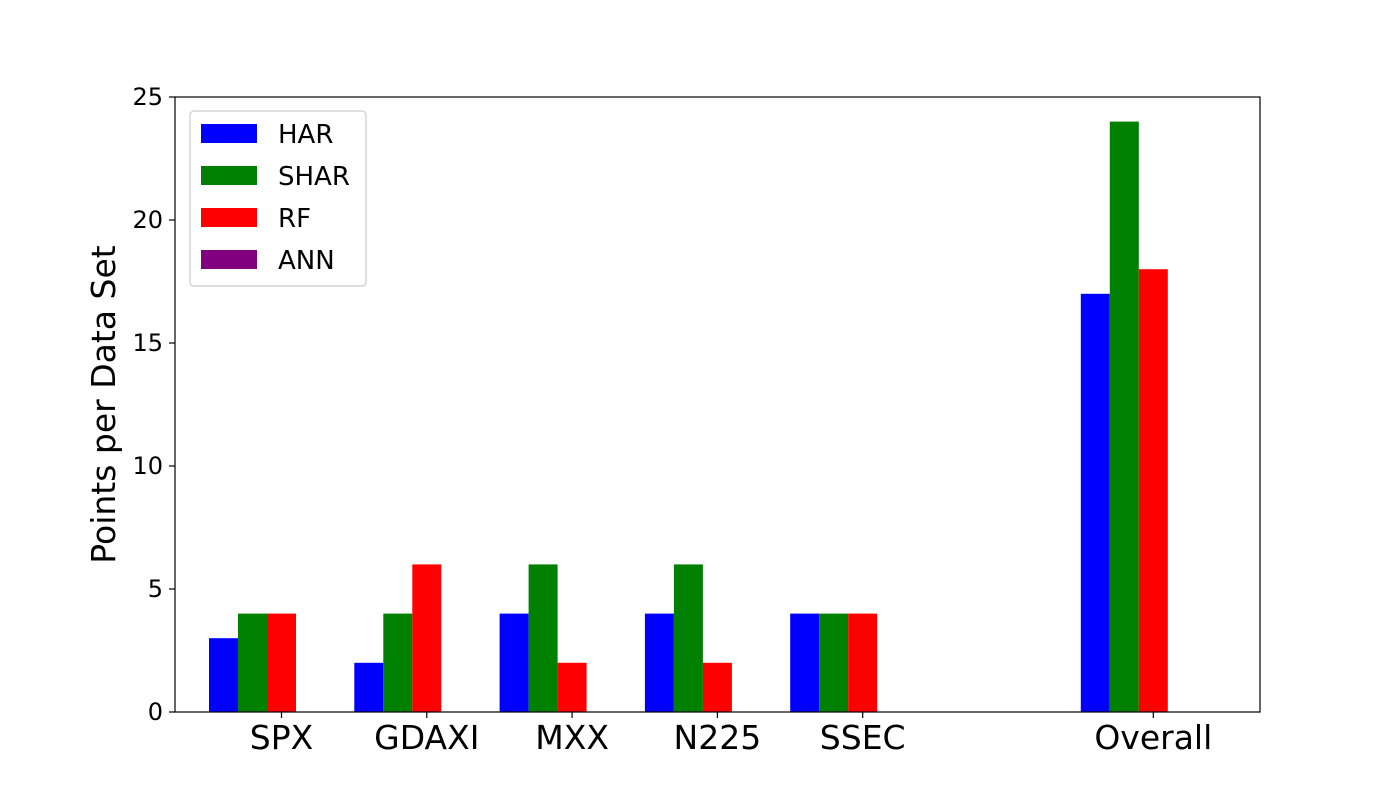 This screenshot has height=800, width=1400. What do you see at coordinates (306, 261) in the screenshot?
I see `legend-label-ann: ANN` at bounding box center [306, 261].